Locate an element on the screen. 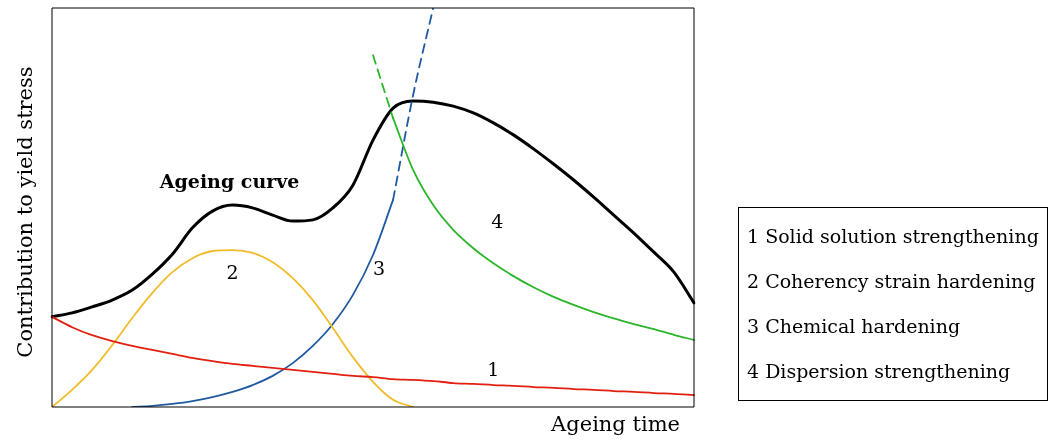 Image resolution: width=1061 pixels, height=442 pixels. series-label: 2 is located at coordinates (232, 272).